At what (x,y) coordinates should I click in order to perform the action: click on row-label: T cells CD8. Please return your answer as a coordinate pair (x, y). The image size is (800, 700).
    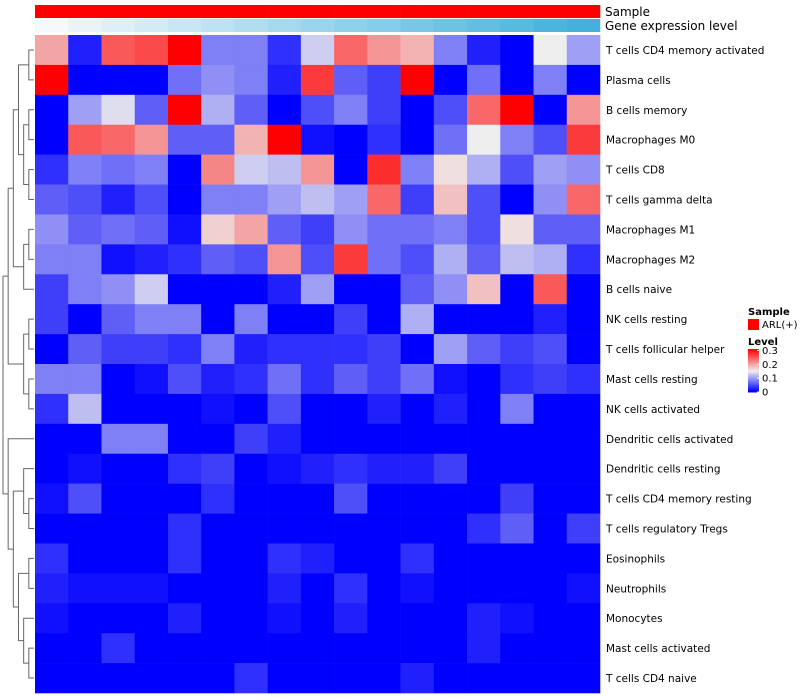
    Looking at the image, I should click on (635, 171).